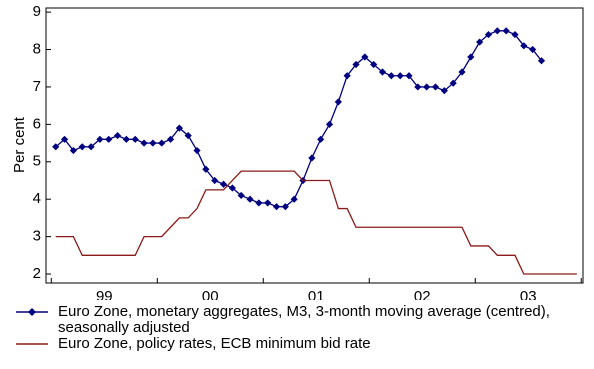 The height and width of the screenshot is (369, 594). Describe the element at coordinates (316, 294) in the screenshot. I see `x-tick-label: 01` at that location.